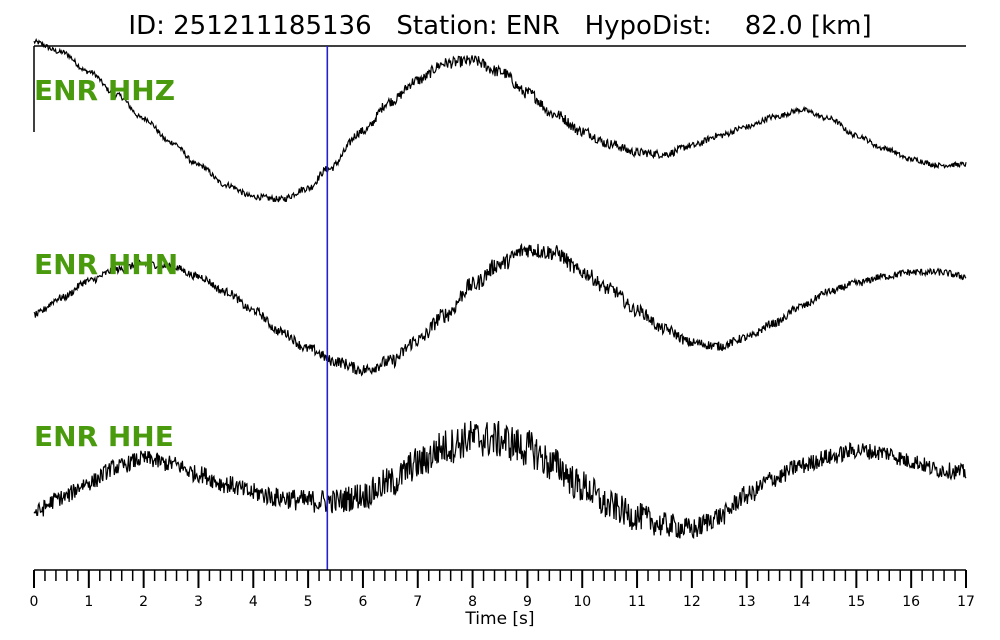 This screenshot has width=1000, height=640. Describe the element at coordinates (104, 436) in the screenshot. I see `channel-label-enr-hhe: ENR HHE` at that location.